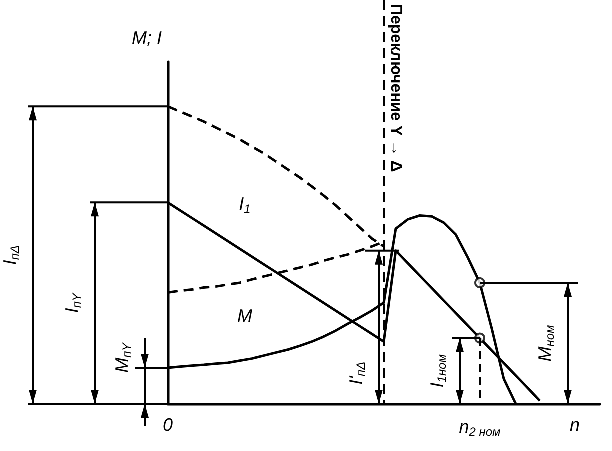 This screenshot has width=612, height=451. Describe the element at coordinates (396, 88) in the screenshot. I see `annotation: Переключение Y → Δ` at that location.